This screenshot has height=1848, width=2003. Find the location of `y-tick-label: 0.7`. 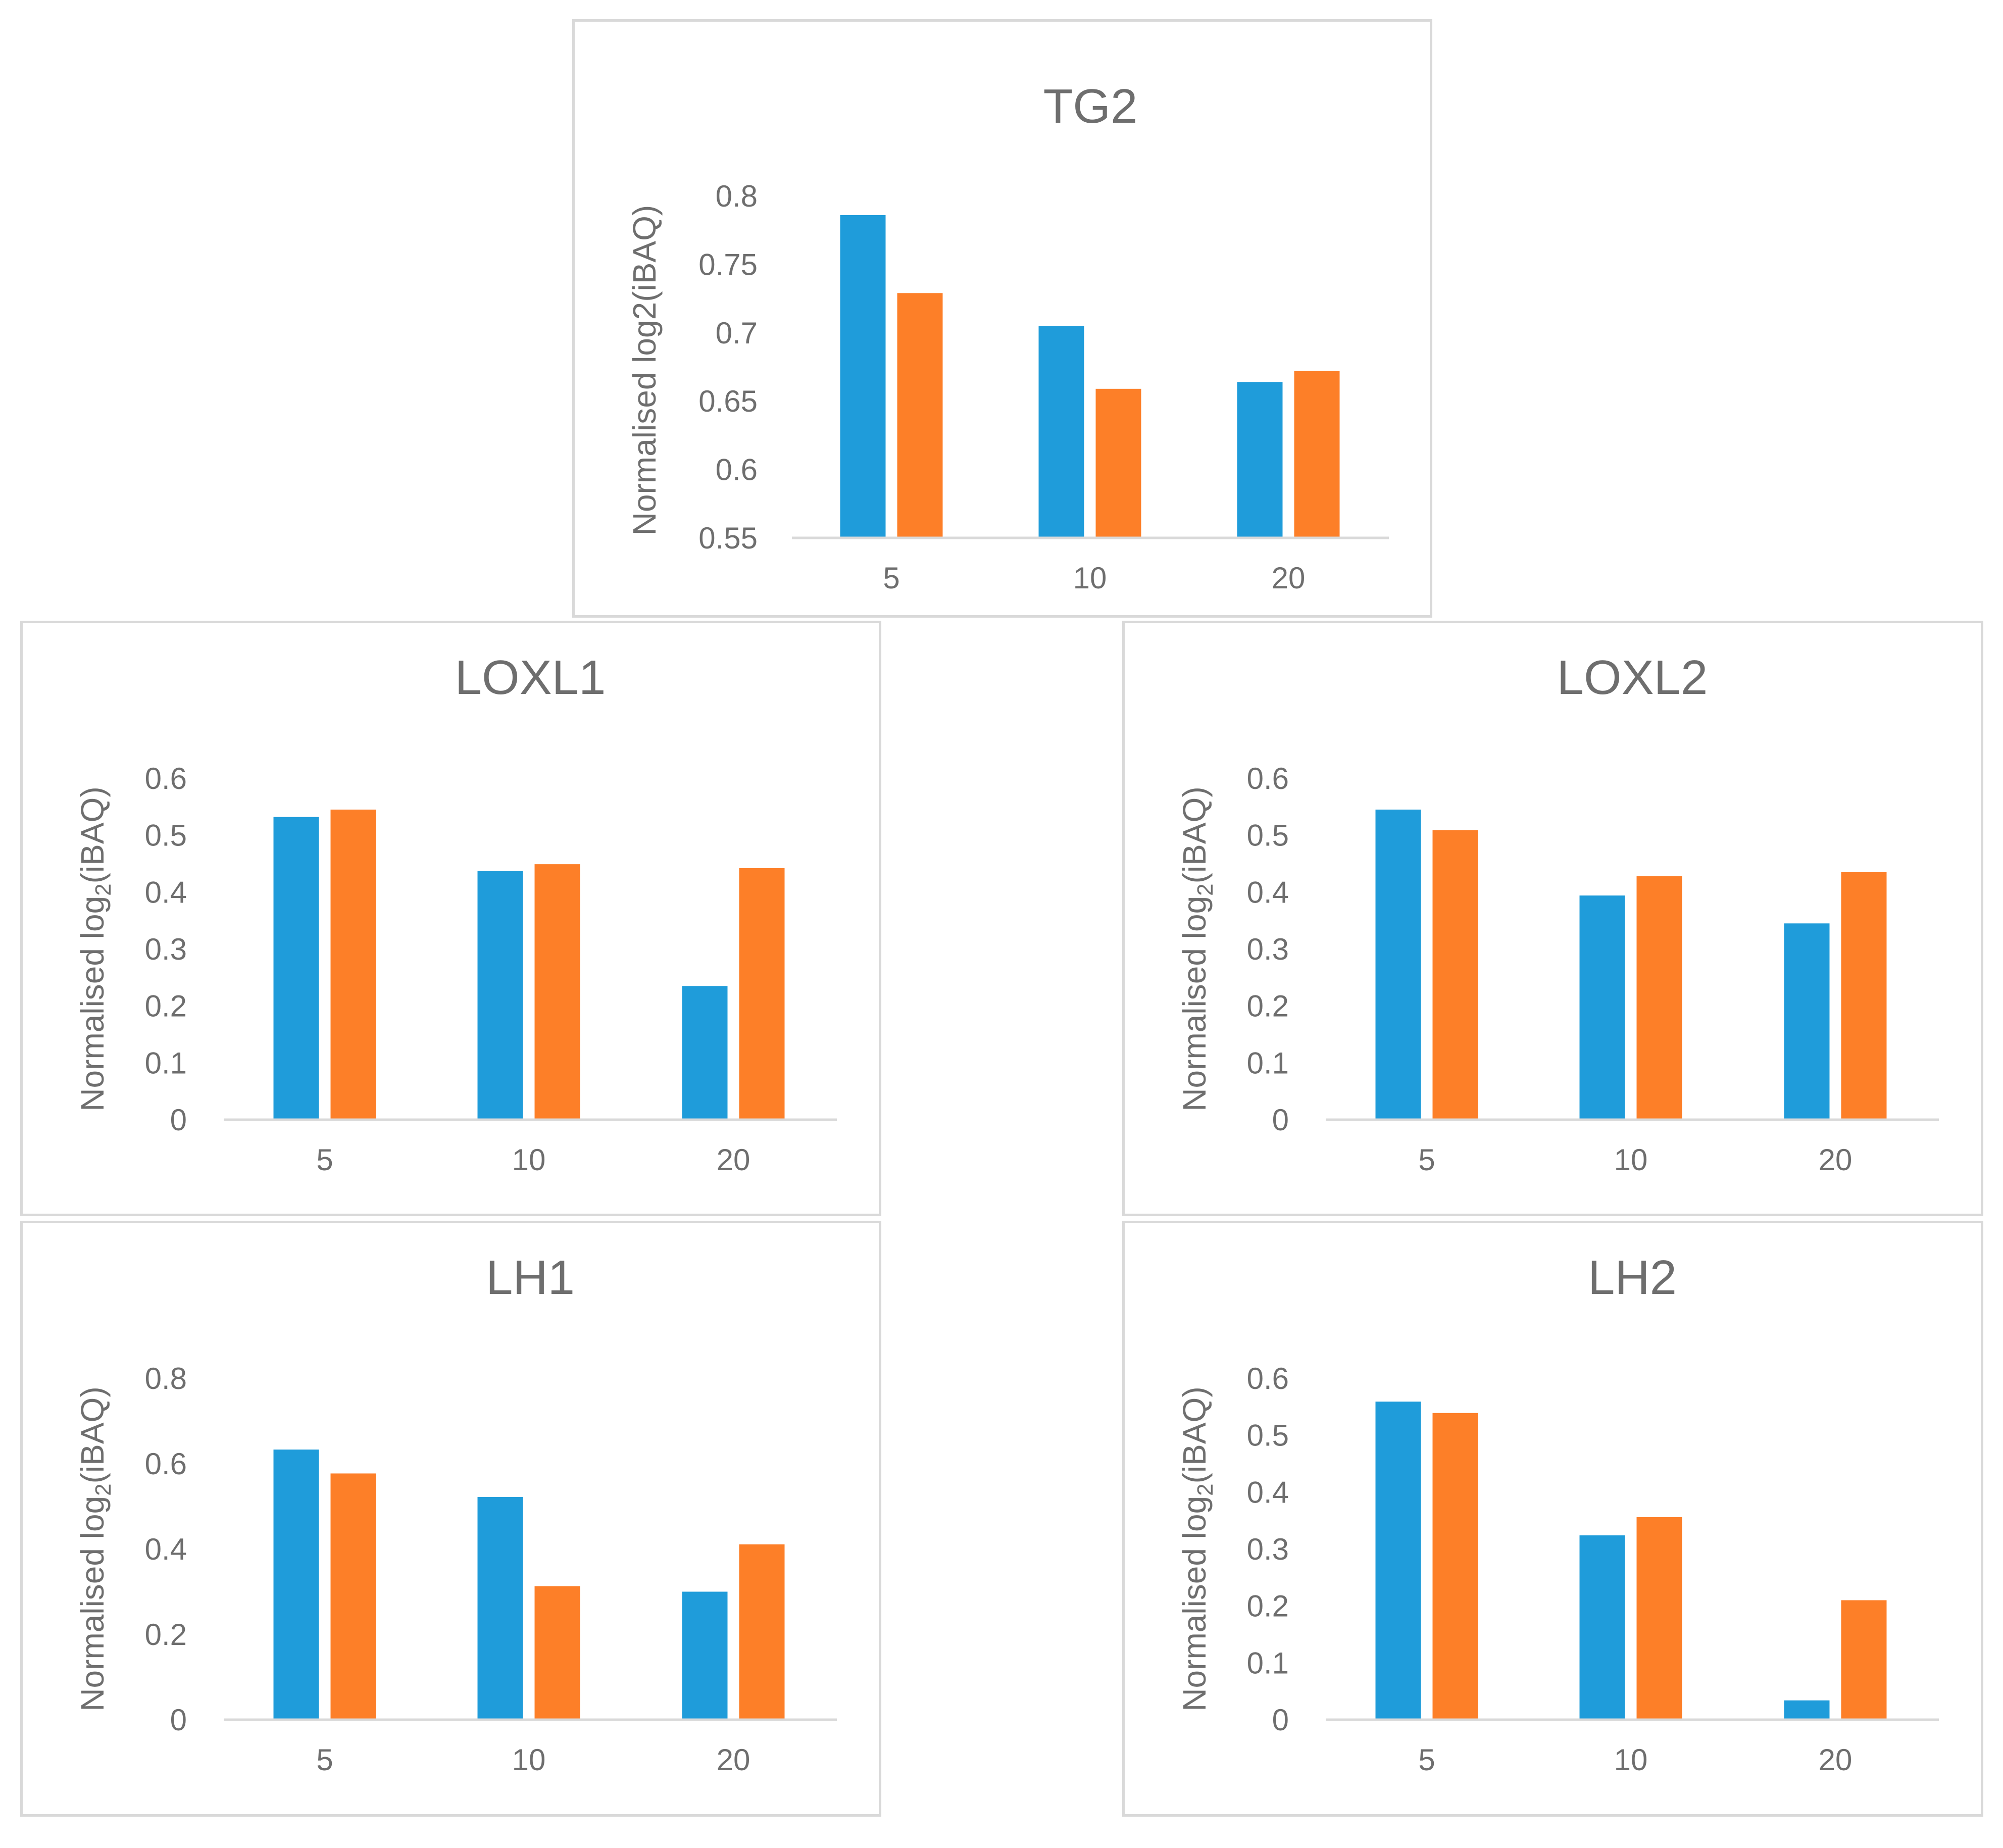

y-tick-label: 0.7 is located at coordinates (737, 333).